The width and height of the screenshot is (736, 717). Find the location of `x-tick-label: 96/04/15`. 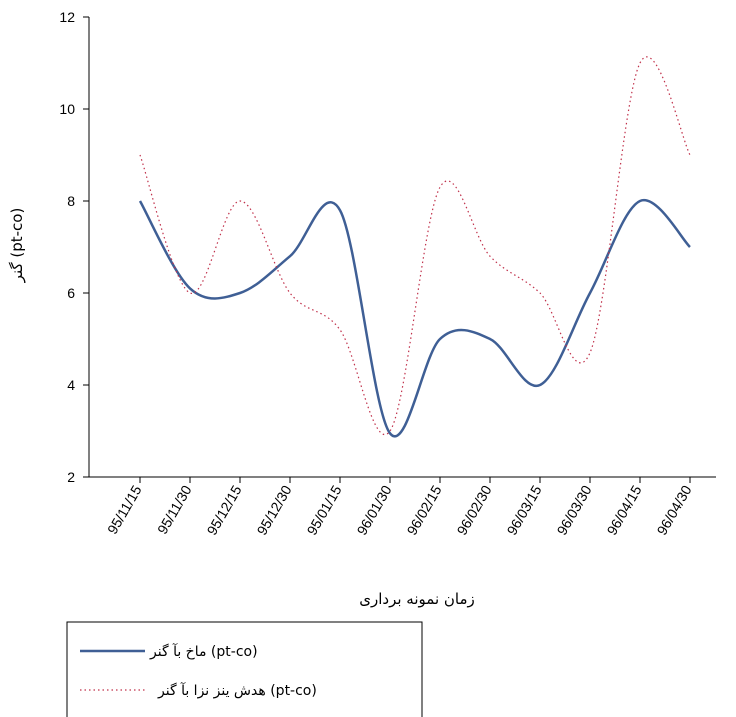

x-tick-label: 96/04/15 is located at coordinates (623, 509).